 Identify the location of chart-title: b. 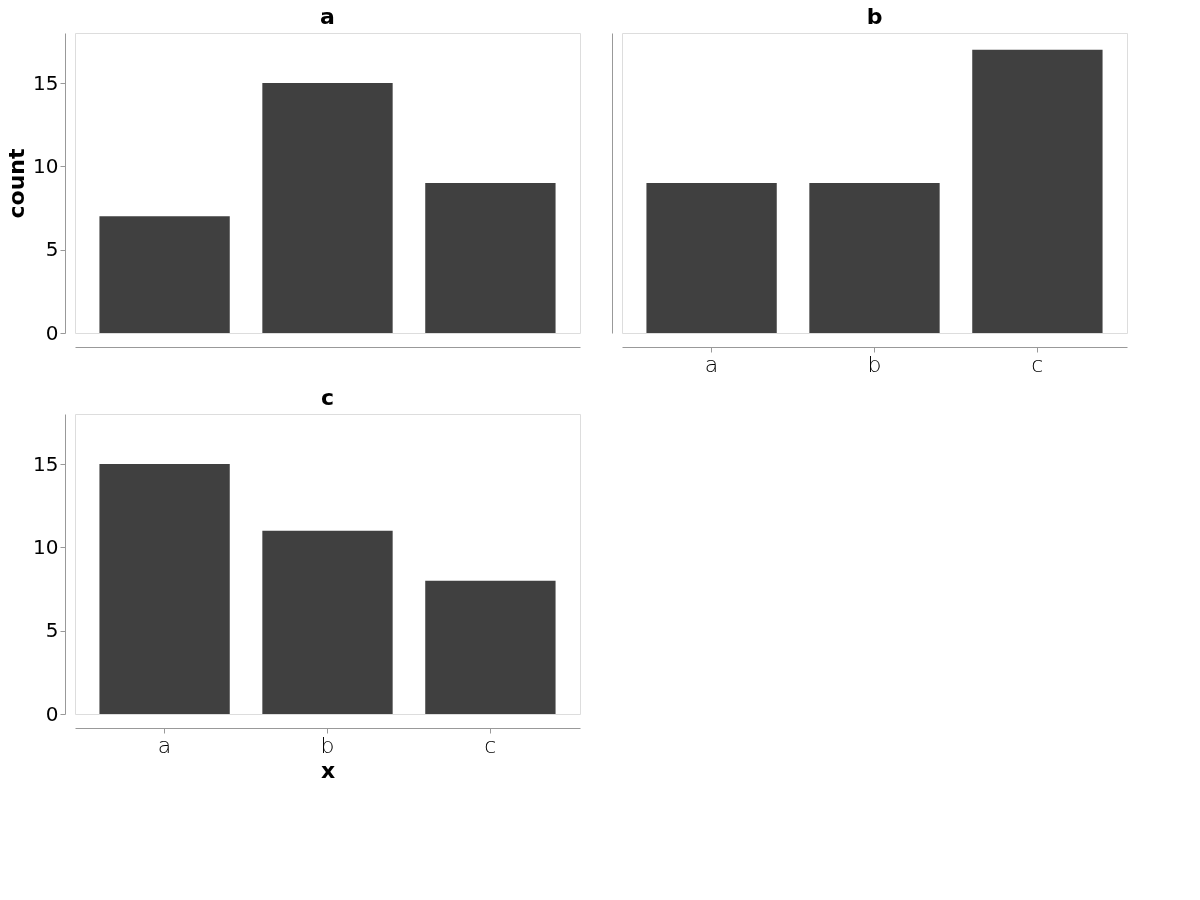
(874, 16).